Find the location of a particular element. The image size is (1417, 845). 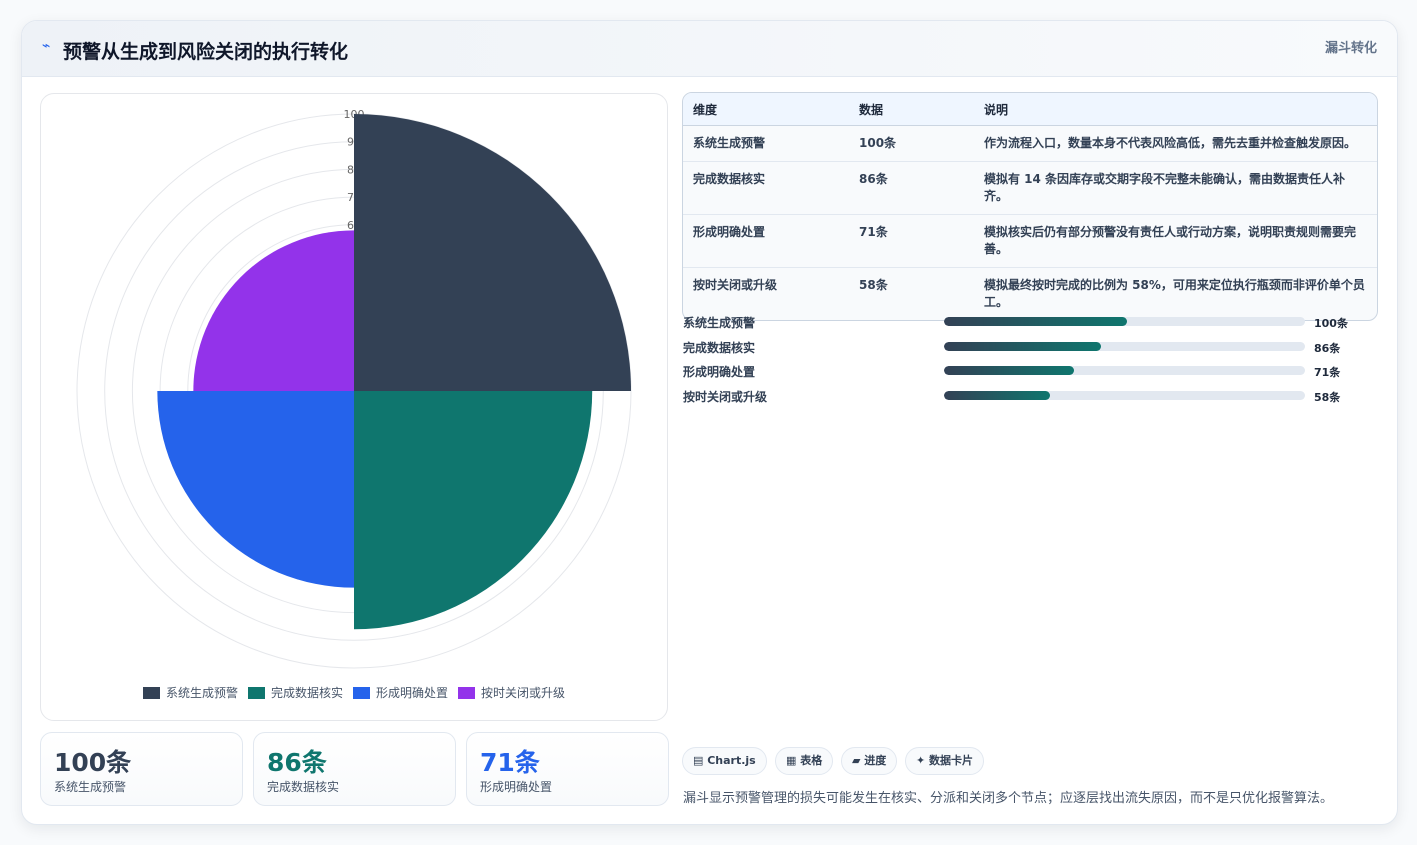

table-cell: 按时关闭或升级 is located at coordinates (735, 285).